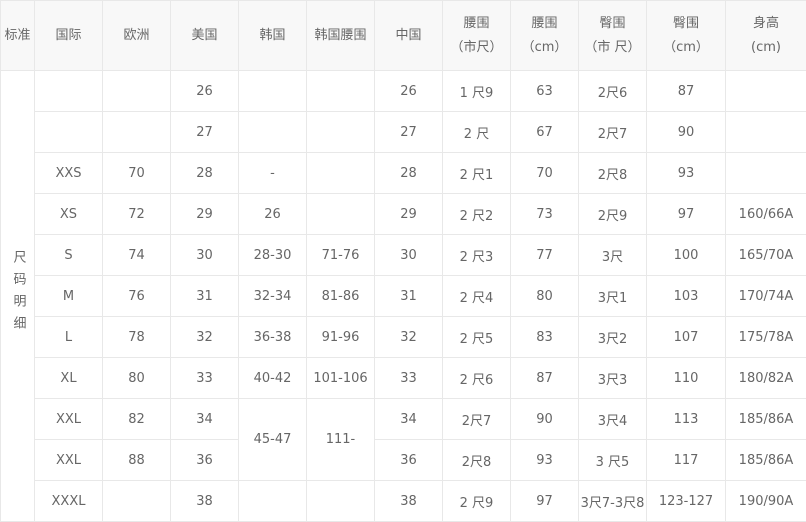 The height and width of the screenshot is (522, 806). Describe the element at coordinates (686, 214) in the screenshot. I see `cell-hip-cm: 97` at that location.